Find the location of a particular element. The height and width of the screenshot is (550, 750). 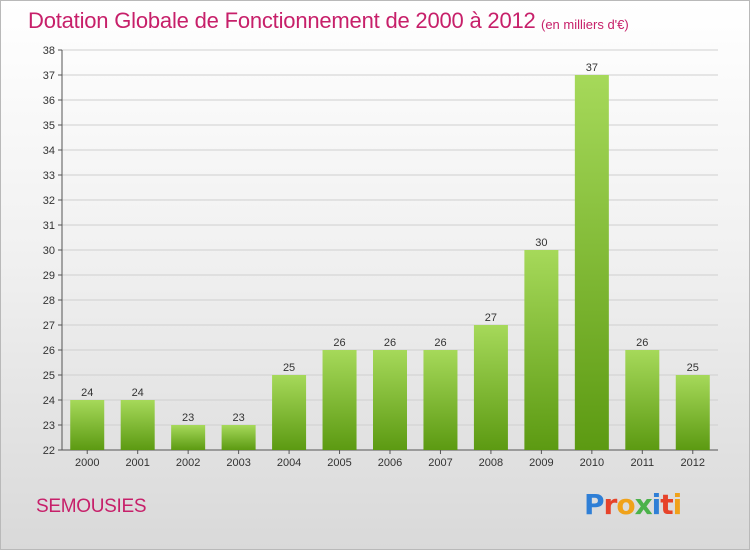

x-tick-label: 2006 is located at coordinates (390, 463).